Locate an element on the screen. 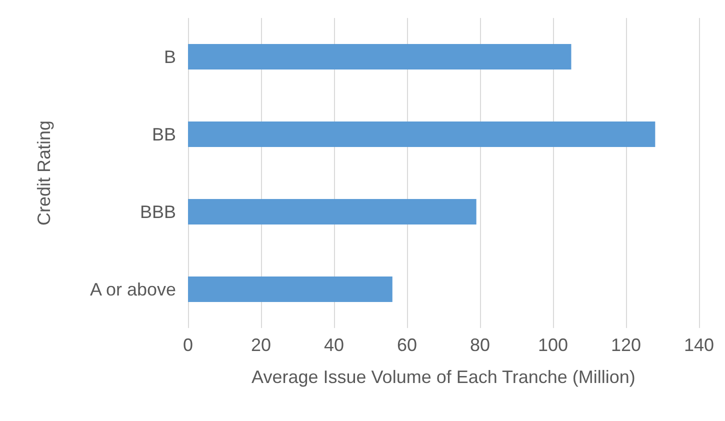 The width and height of the screenshot is (725, 421). x-tick-label: 60 is located at coordinates (407, 345).